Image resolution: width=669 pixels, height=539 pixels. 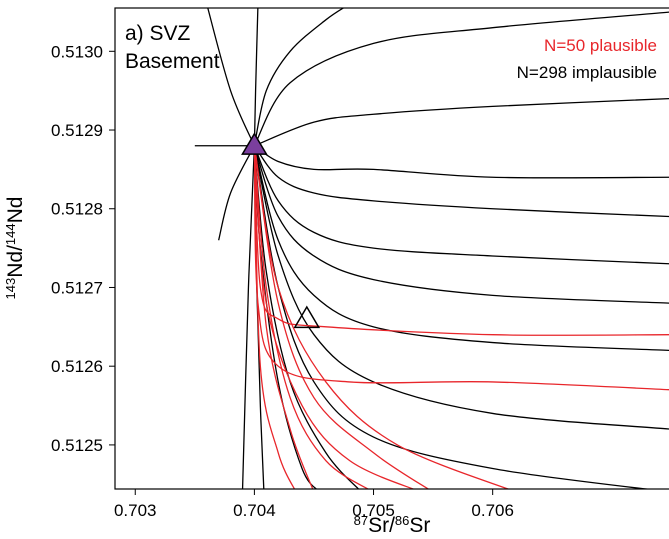 I want to click on label-part: Nd, so click(x=15, y=210).